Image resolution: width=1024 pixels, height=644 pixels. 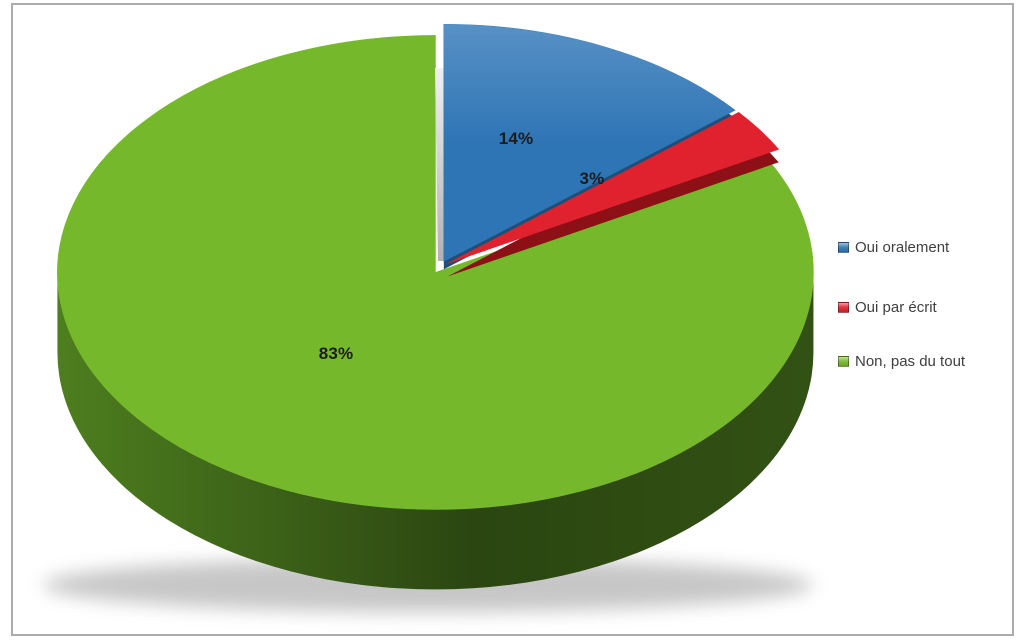 What do you see at coordinates (613, 188) in the screenshot?
I see `slice-top-oui-par-ecrit` at bounding box center [613, 188].